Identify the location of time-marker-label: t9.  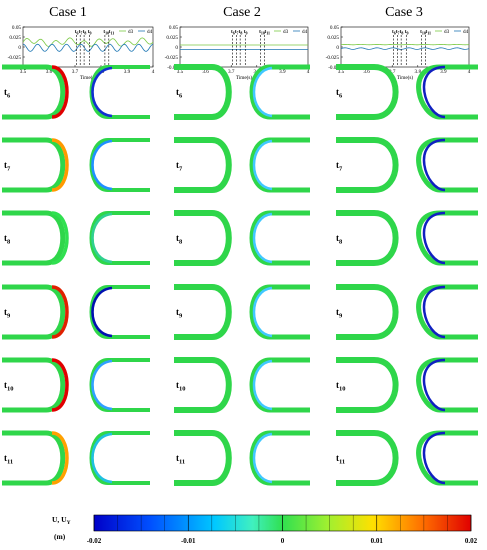
(246, 32).